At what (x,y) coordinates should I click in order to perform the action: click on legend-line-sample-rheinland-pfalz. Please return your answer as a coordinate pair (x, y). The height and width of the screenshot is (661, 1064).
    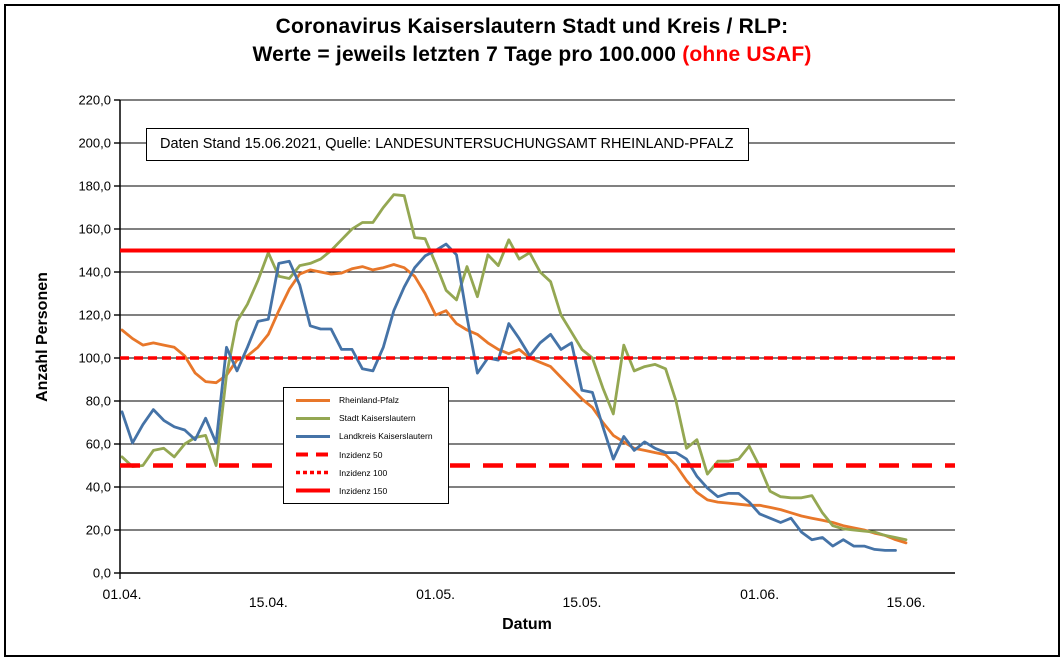
    Looking at the image, I should click on (313, 400).